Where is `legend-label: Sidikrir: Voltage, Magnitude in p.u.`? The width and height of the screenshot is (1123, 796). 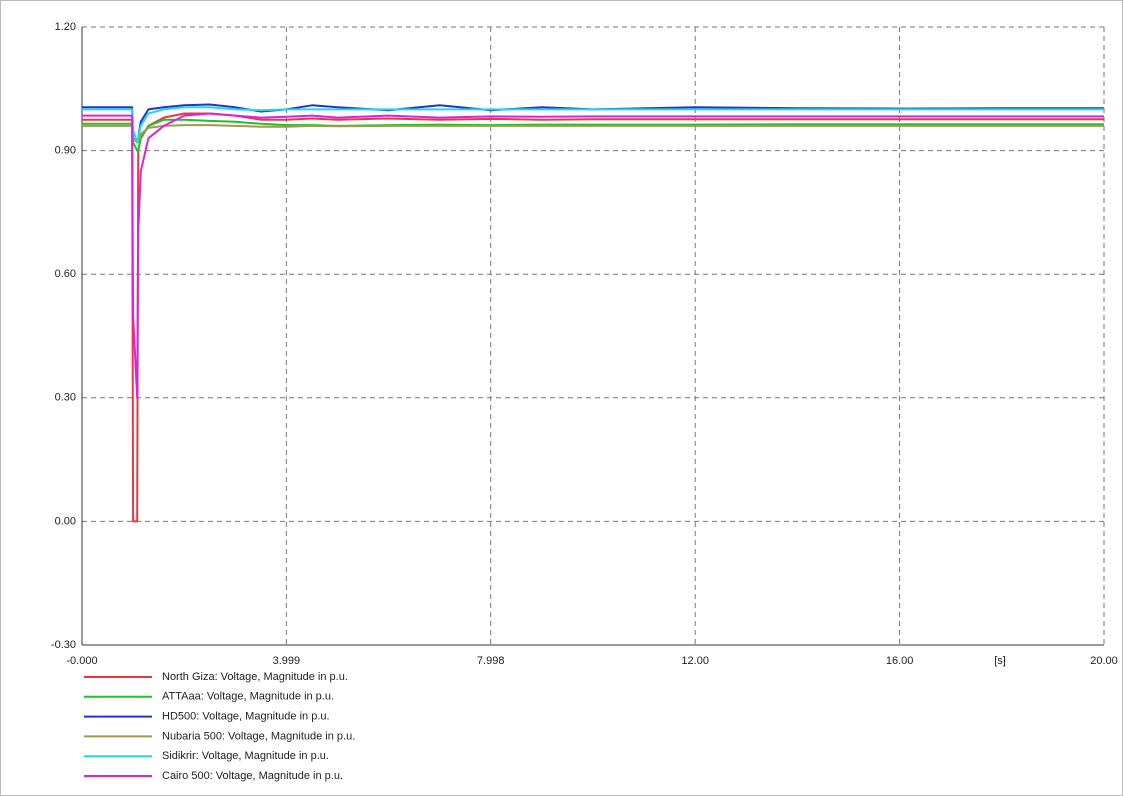
legend-label: Sidikrir: Voltage, Magnitude in p.u. is located at coordinates (245, 756).